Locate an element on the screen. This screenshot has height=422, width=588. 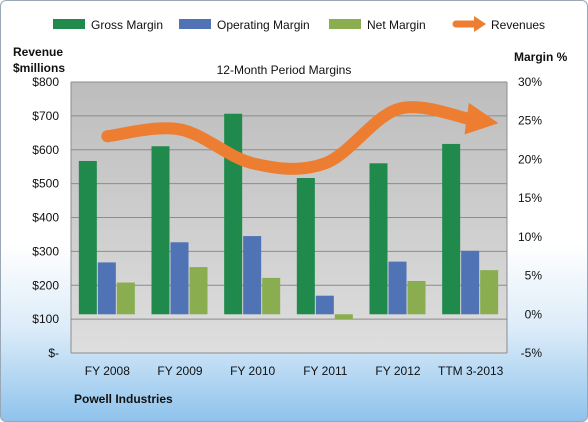
left-tick-label: $400 is located at coordinates (45, 218).